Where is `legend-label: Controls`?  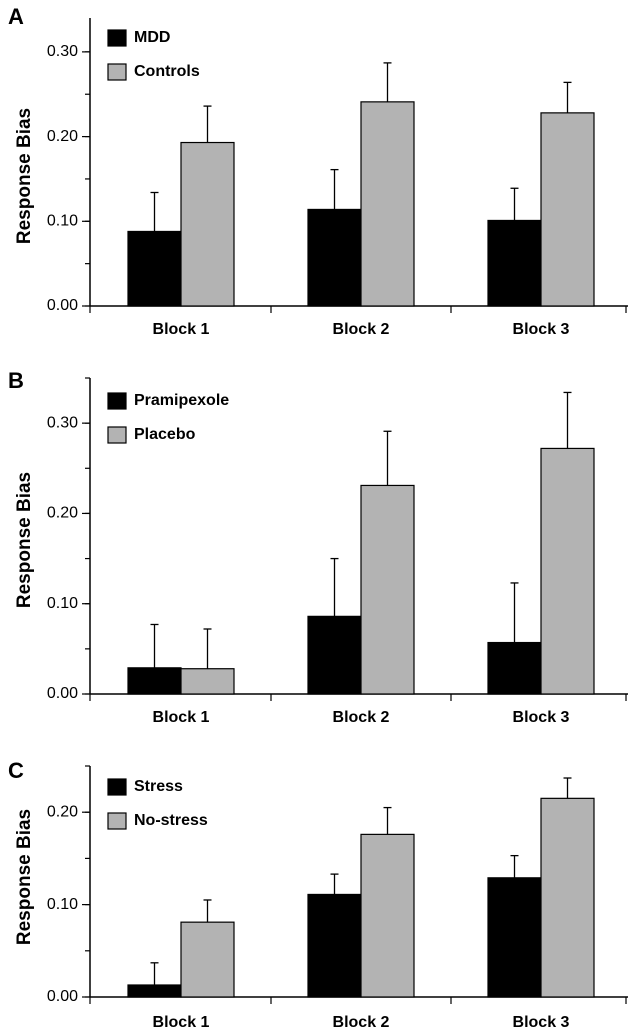 legend-label: Controls is located at coordinates (167, 71).